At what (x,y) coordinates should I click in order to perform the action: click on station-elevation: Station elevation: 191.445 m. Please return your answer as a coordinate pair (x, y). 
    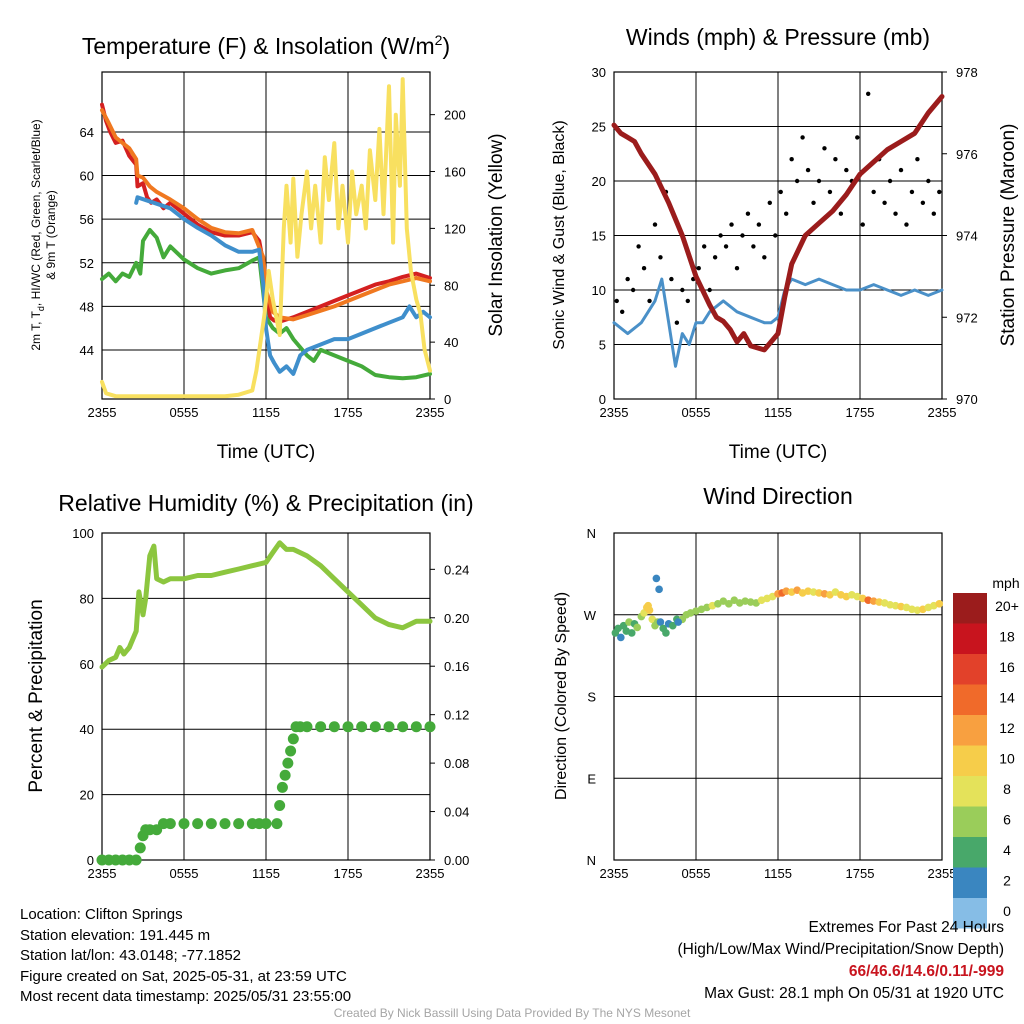
    Looking at the image, I should click on (115, 935).